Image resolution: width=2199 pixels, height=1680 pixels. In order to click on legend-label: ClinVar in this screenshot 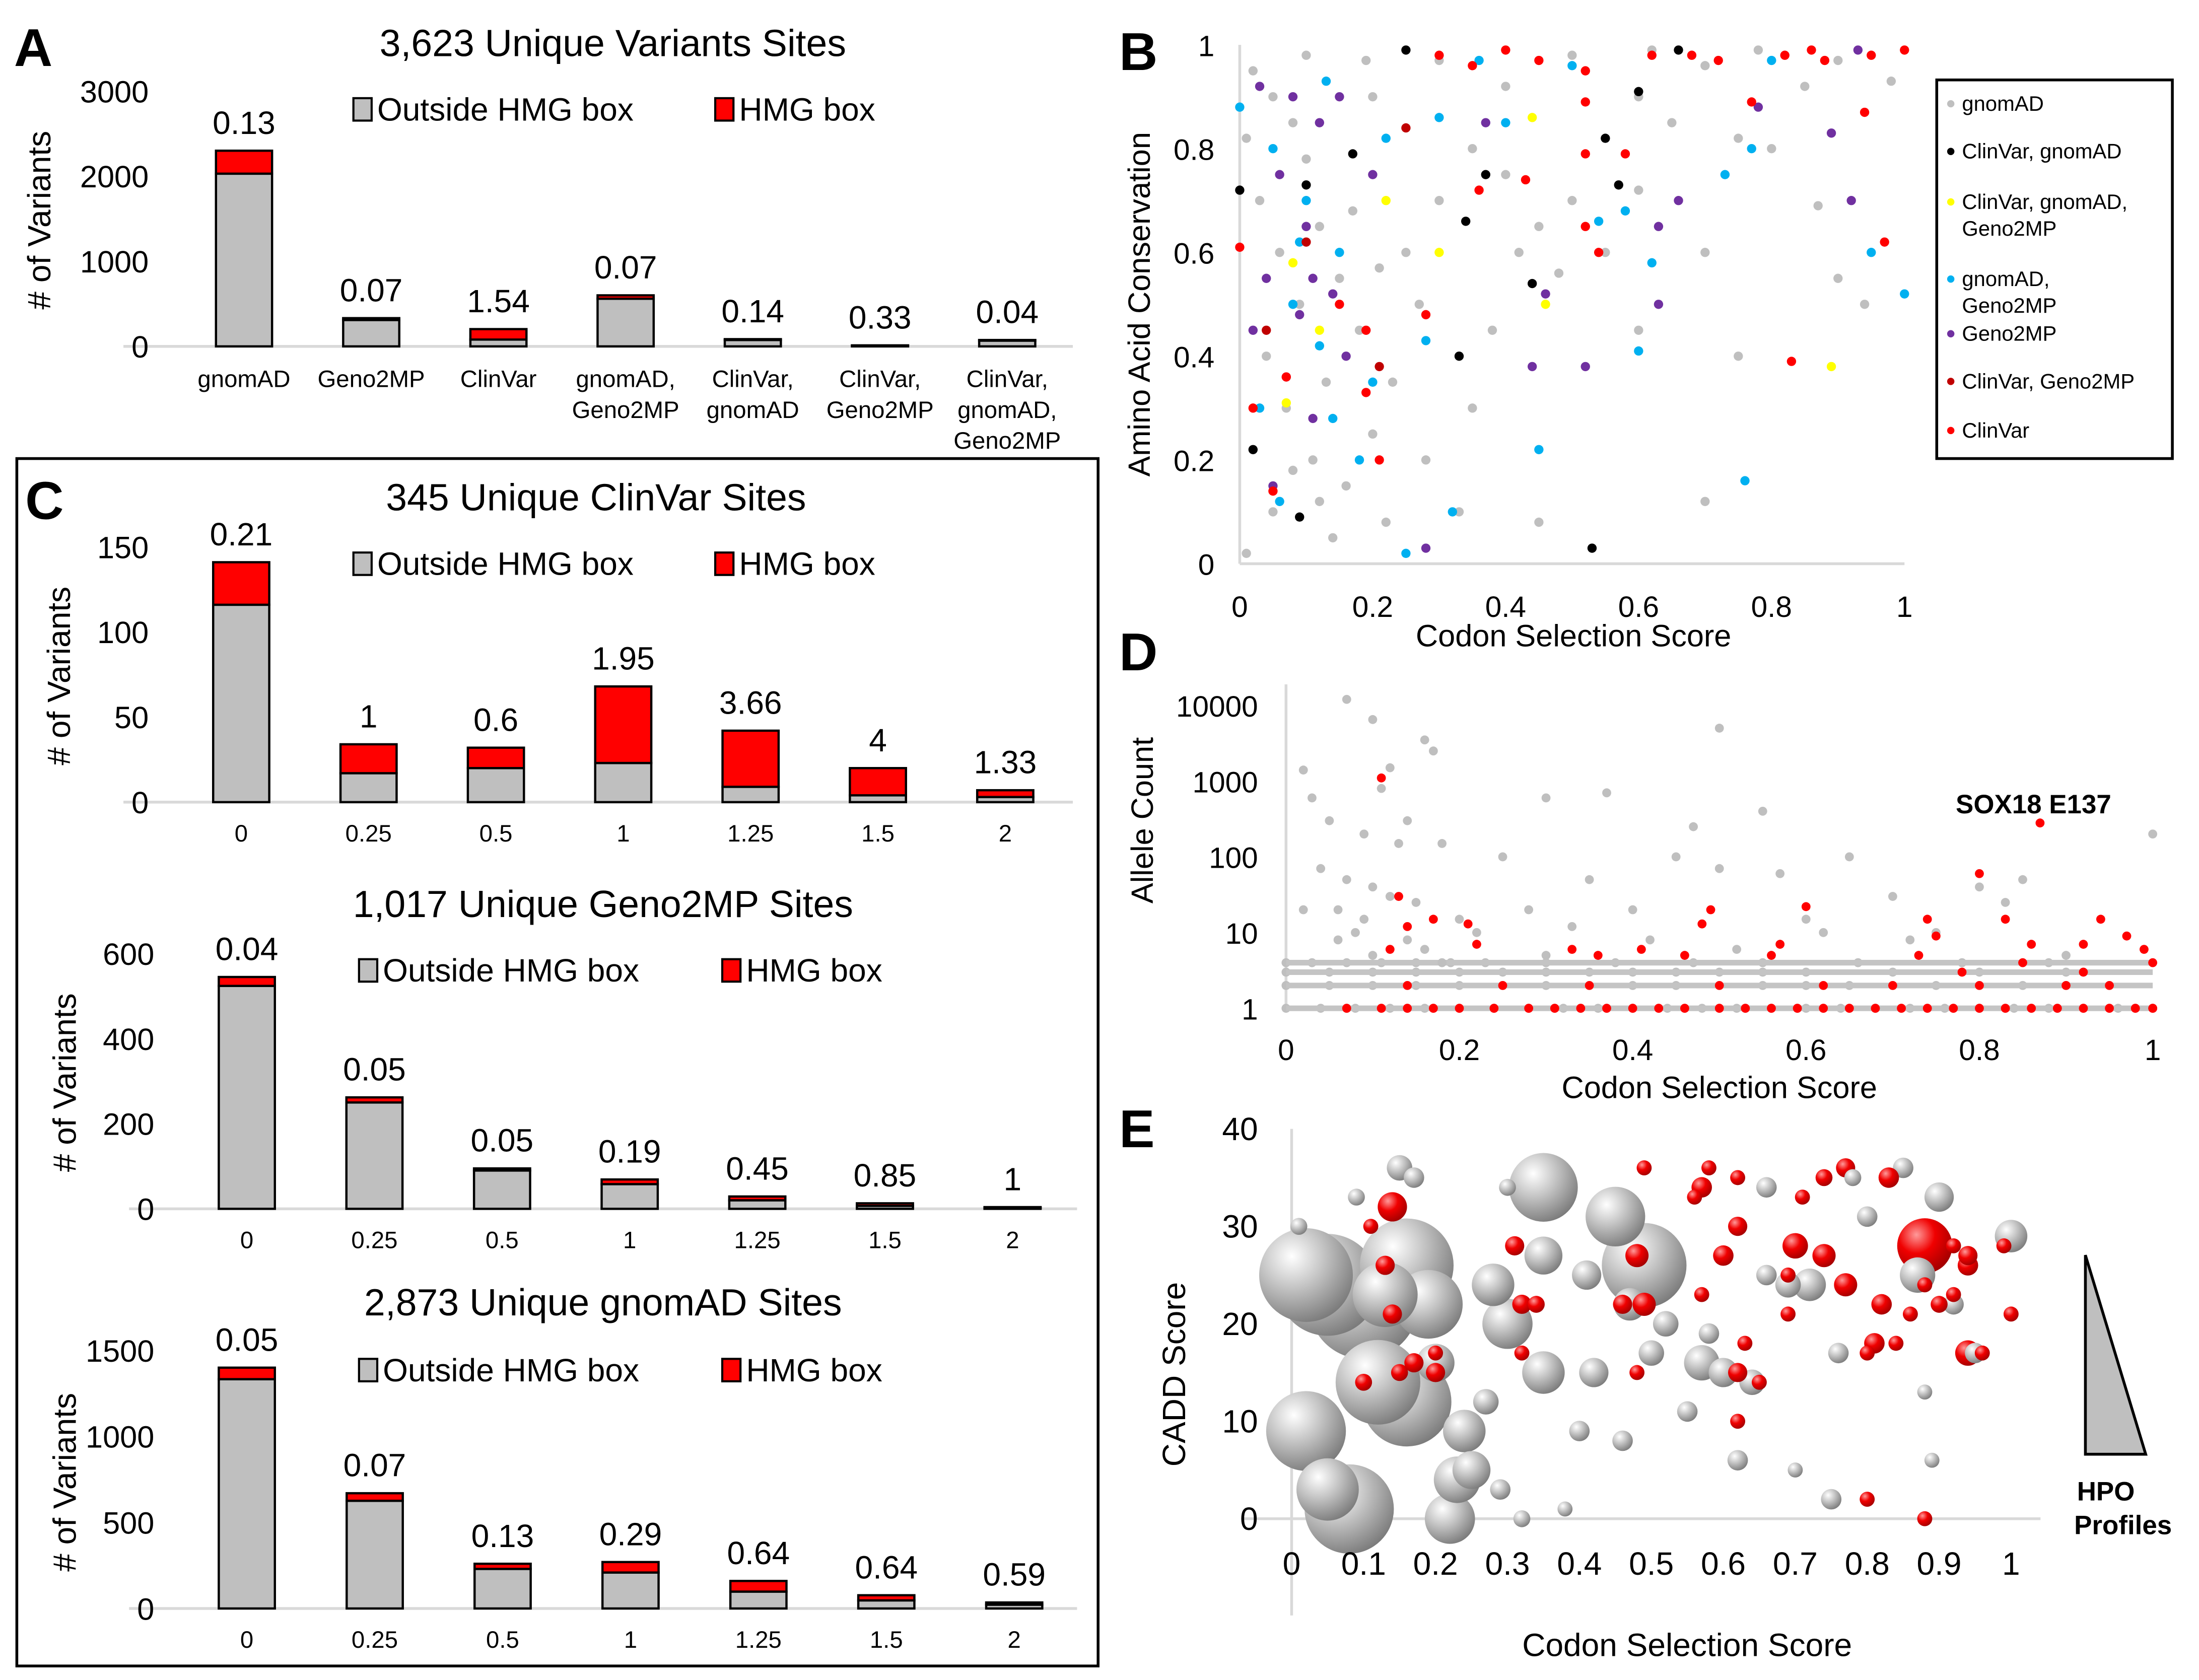, I will do `click(1995, 430)`.